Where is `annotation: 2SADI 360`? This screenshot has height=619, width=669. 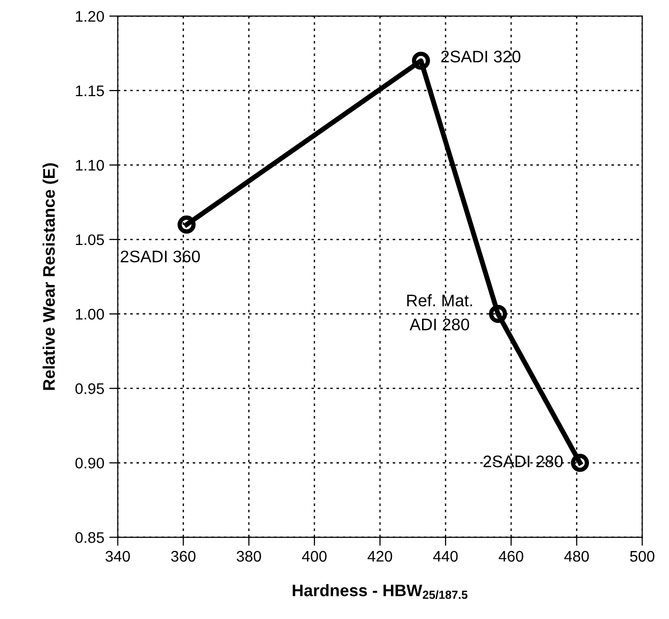 annotation: 2SADI 360 is located at coordinates (160, 256).